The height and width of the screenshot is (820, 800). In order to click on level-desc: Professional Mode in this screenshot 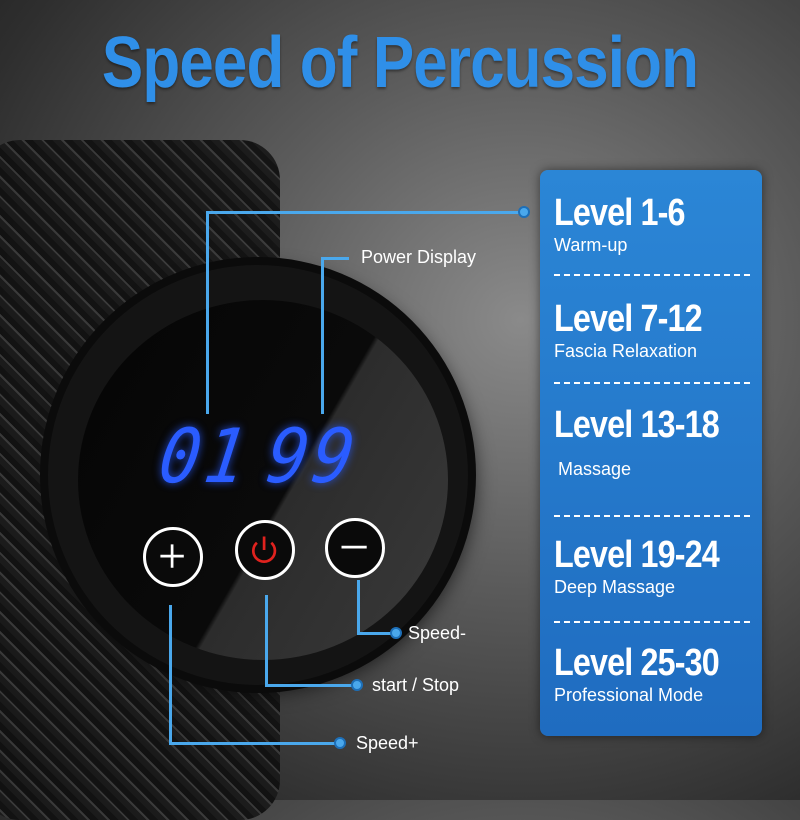, I will do `click(629, 695)`.